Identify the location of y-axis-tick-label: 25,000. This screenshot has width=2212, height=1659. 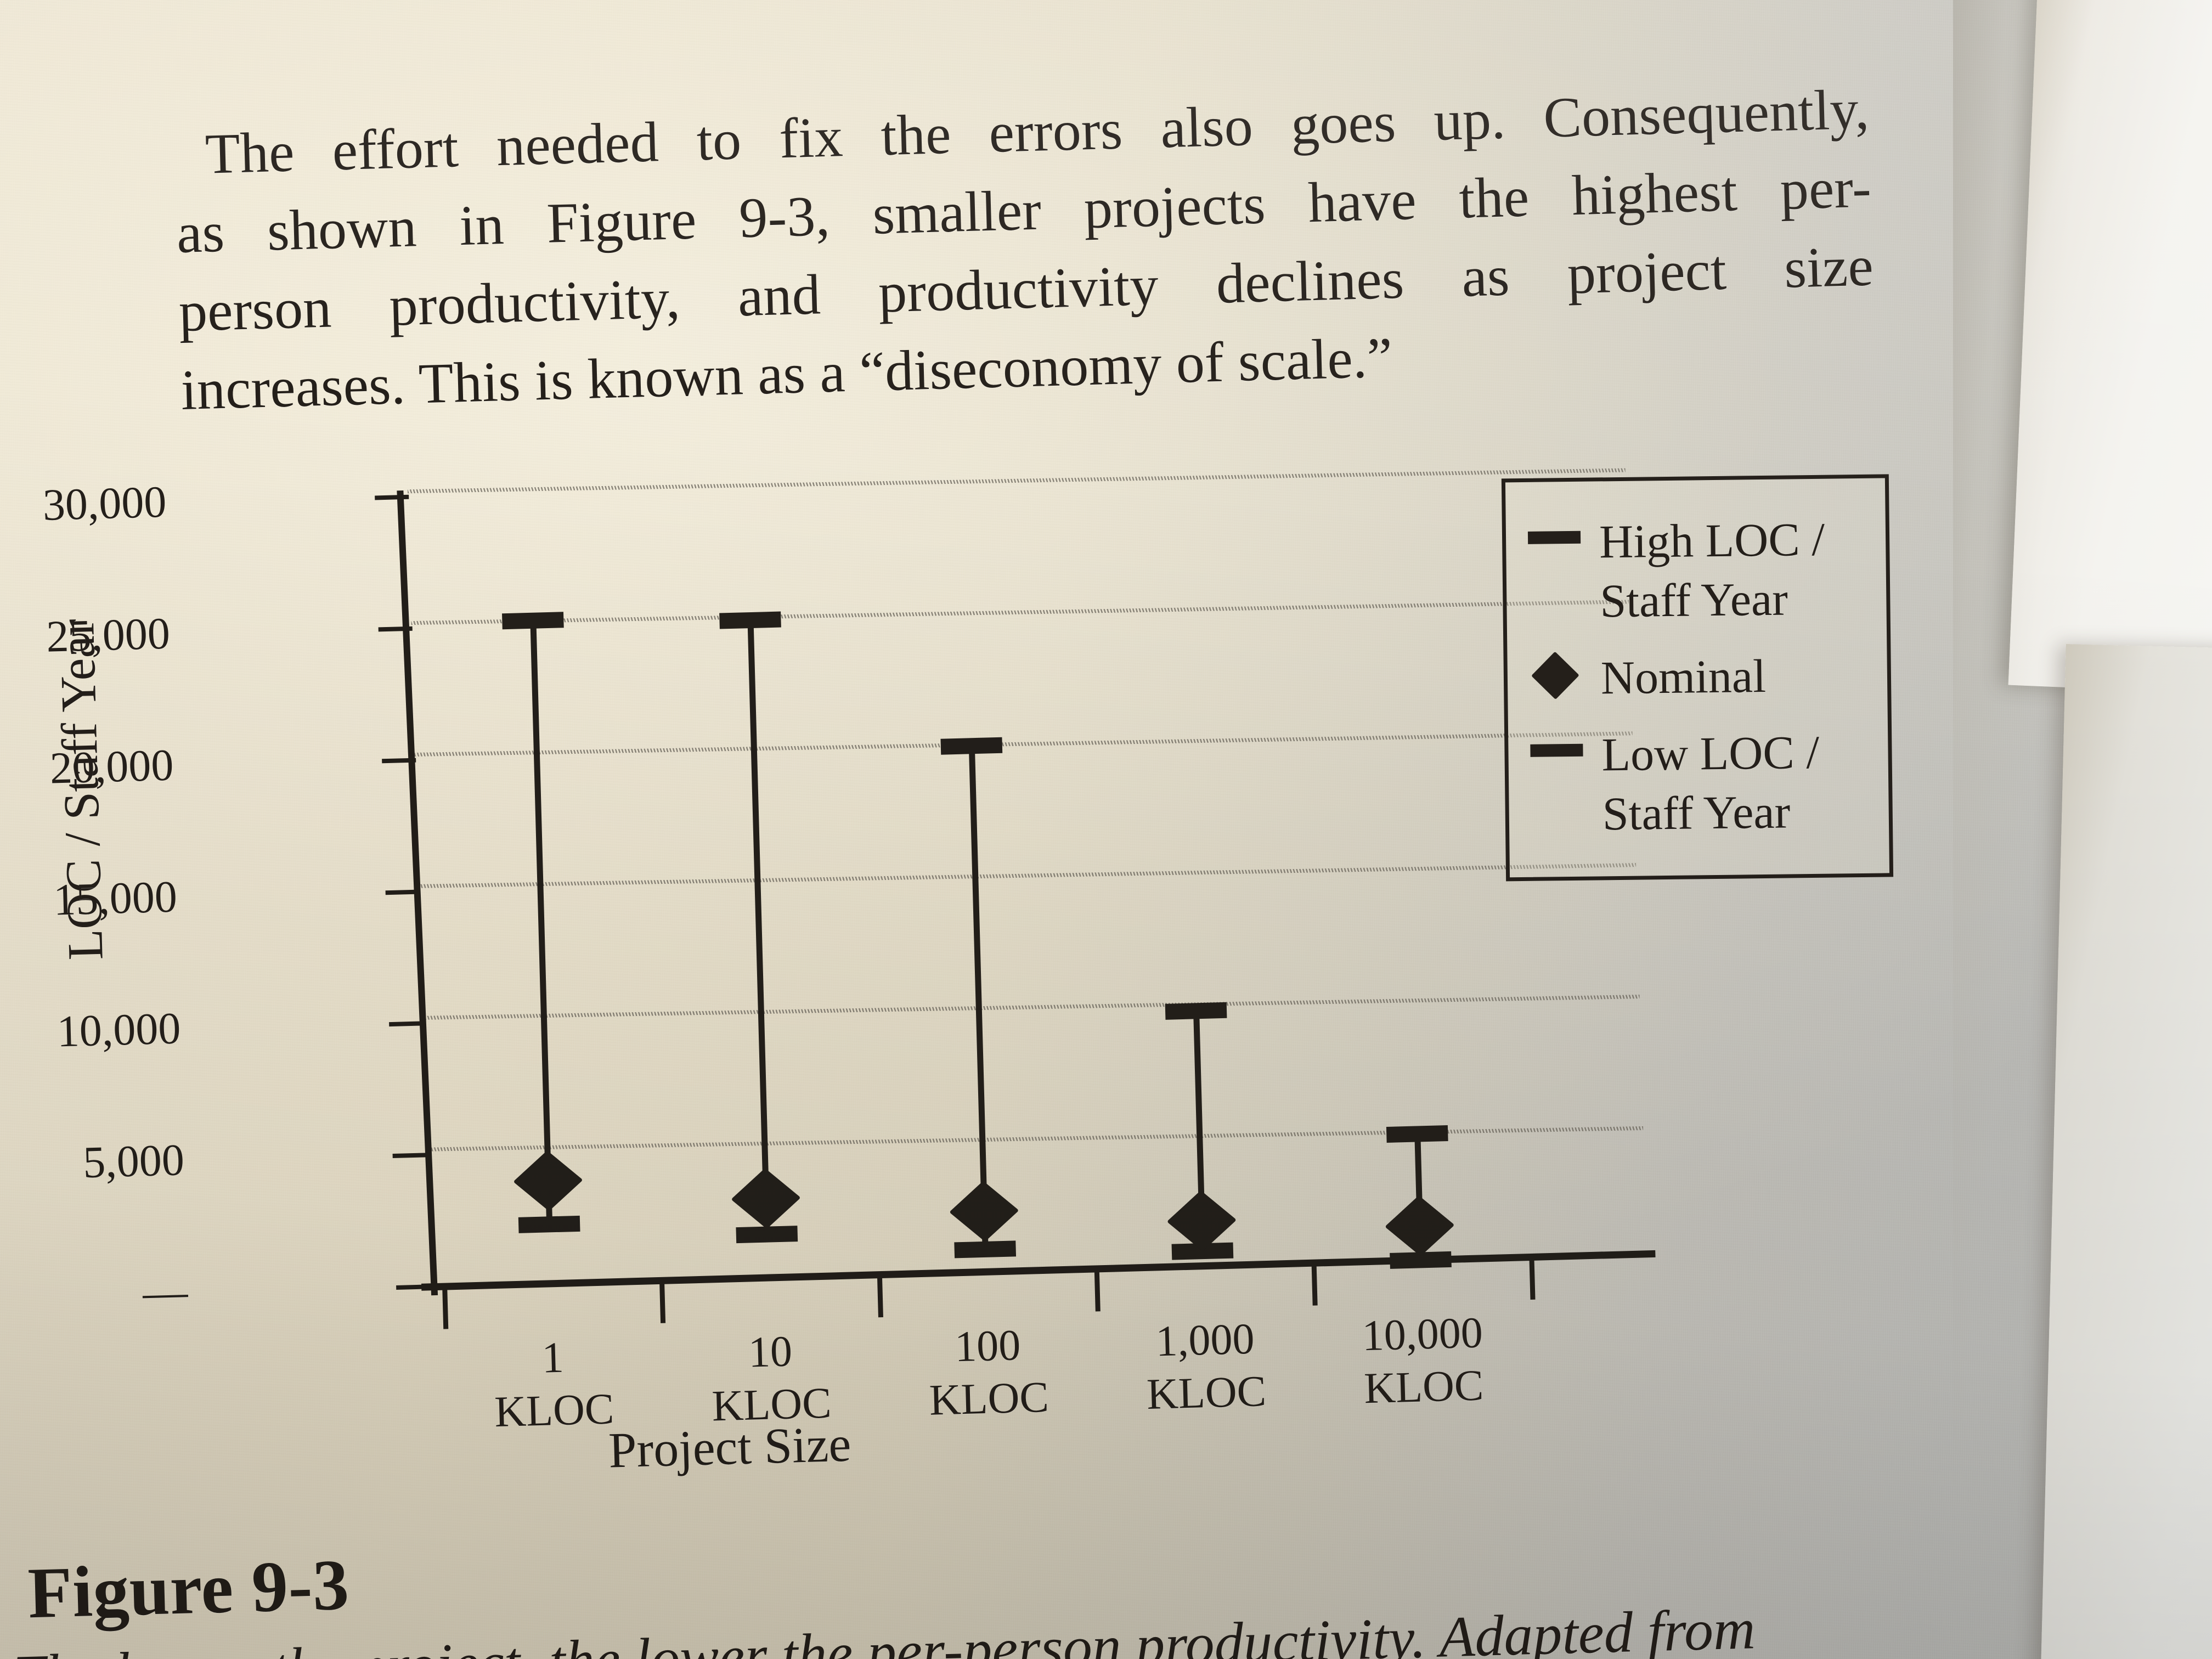
(108, 635).